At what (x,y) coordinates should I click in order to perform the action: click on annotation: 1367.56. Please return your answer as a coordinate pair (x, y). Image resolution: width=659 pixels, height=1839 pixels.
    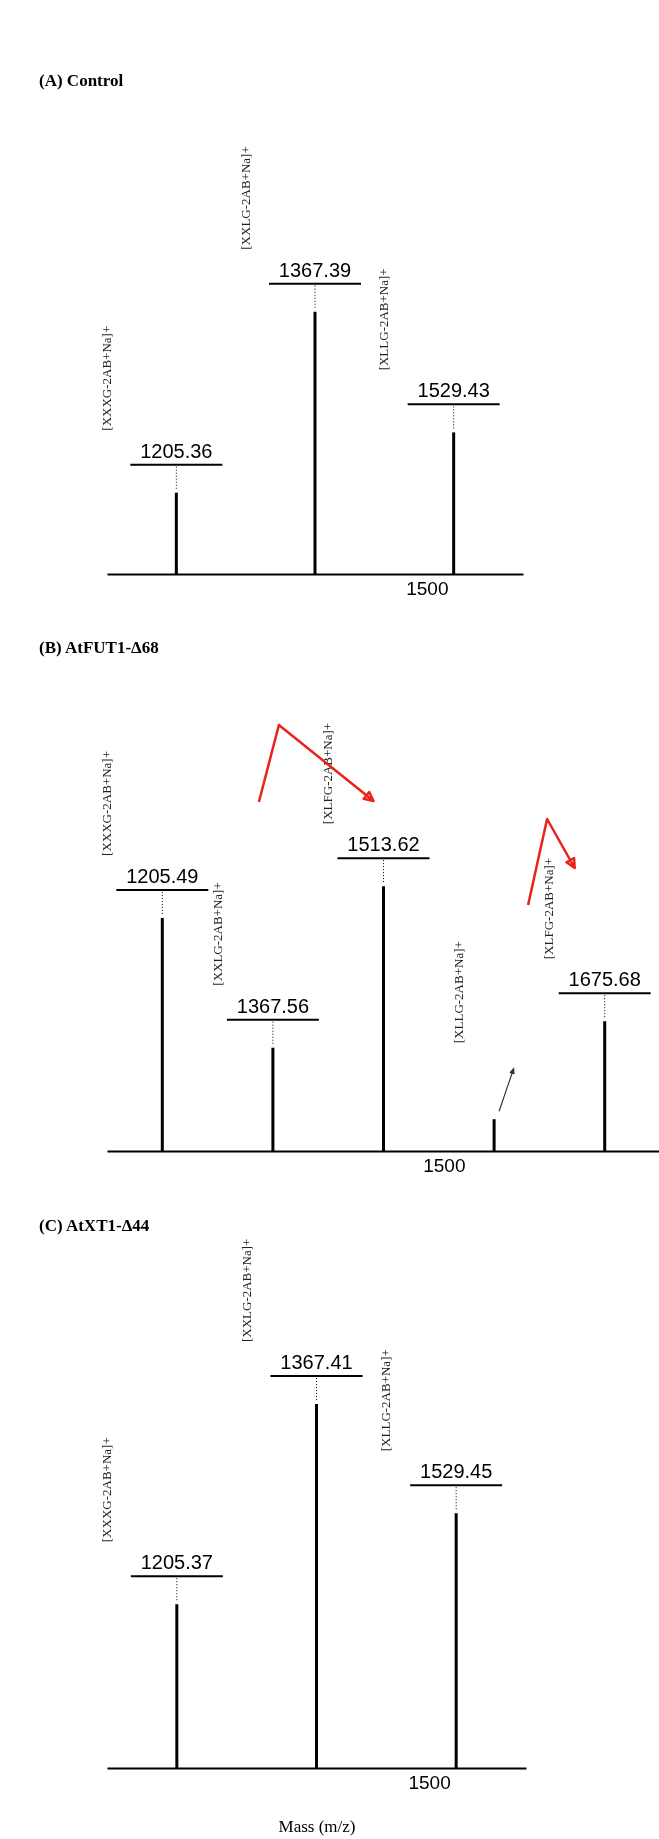
    Looking at the image, I should click on (273, 1005).